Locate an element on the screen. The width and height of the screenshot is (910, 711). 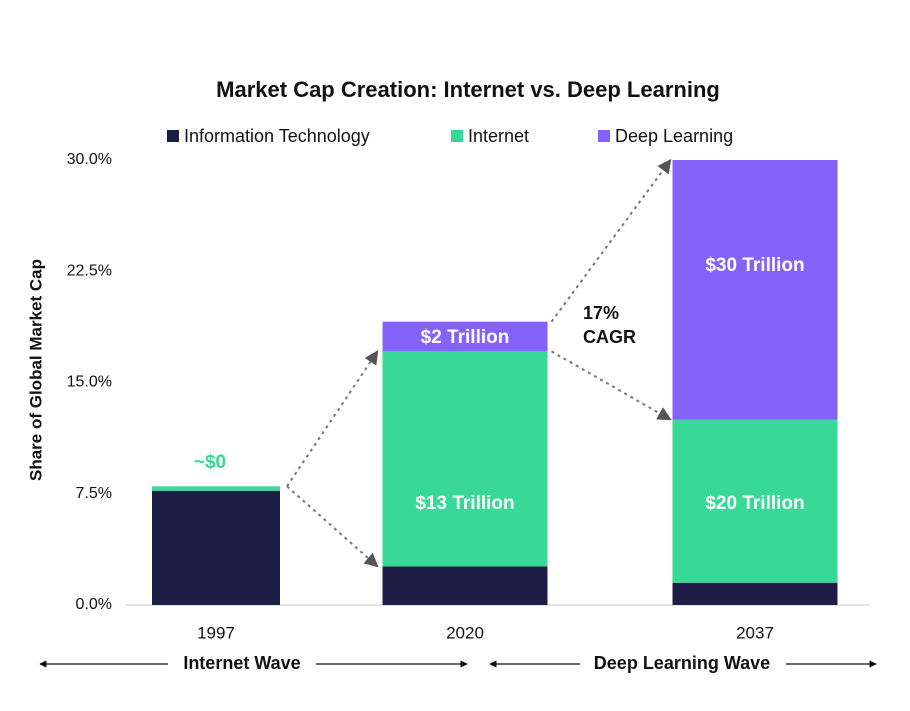
x-tick-label: 2020 is located at coordinates (465, 632).